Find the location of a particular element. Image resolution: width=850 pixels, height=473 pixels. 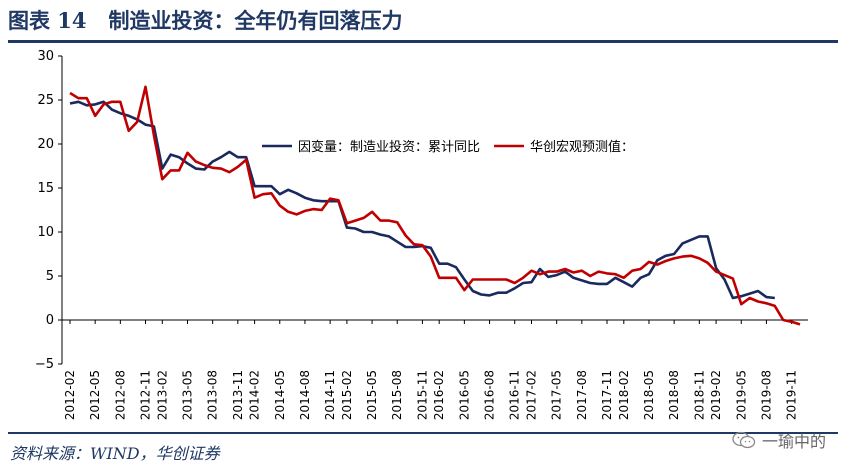

x-tick-label: 2012-05 is located at coordinates (95, 395).